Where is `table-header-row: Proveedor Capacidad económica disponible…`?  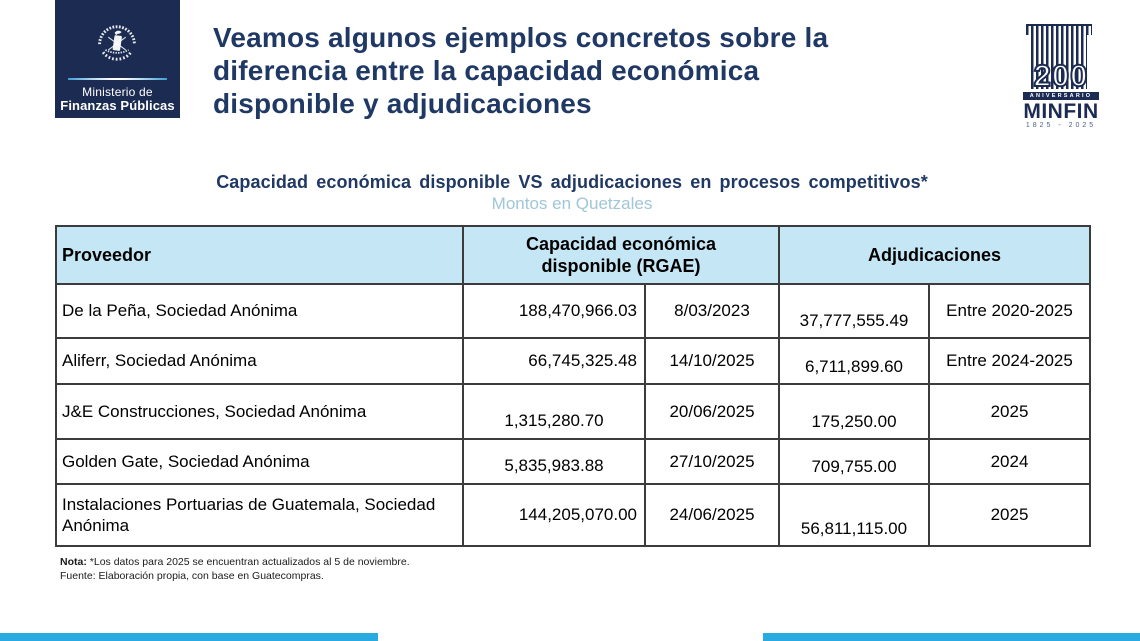
table-header-row: Proveedor Capacidad económica disponible… is located at coordinates (573, 255).